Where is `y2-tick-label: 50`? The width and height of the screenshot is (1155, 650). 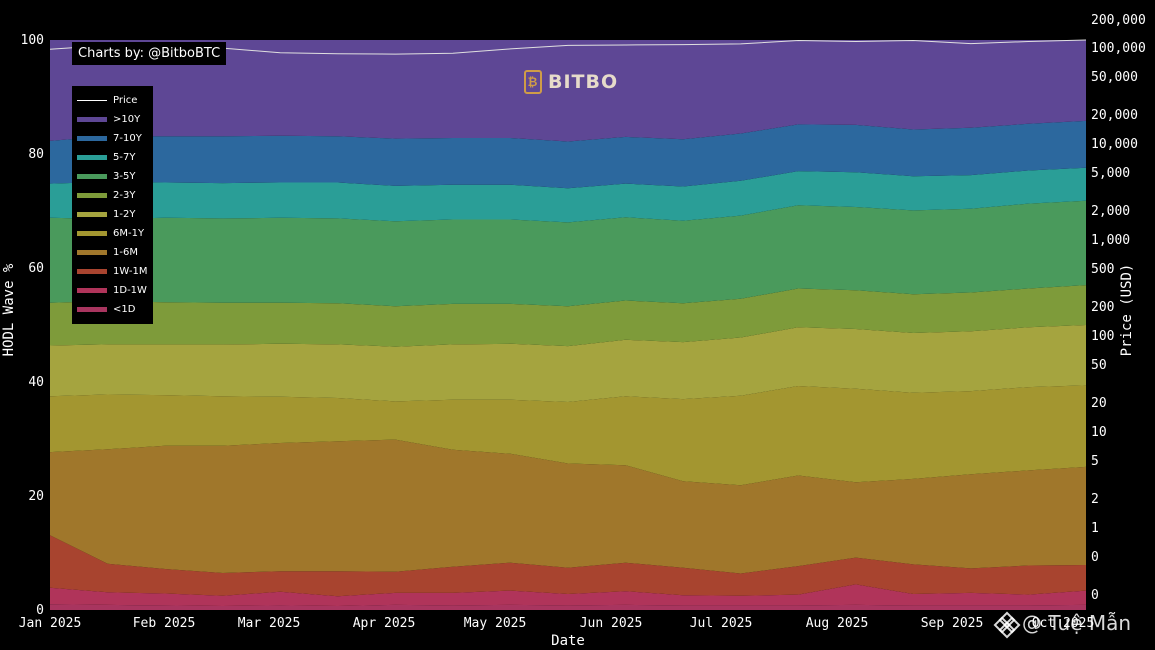 y2-tick-label: 50 is located at coordinates (1099, 365).